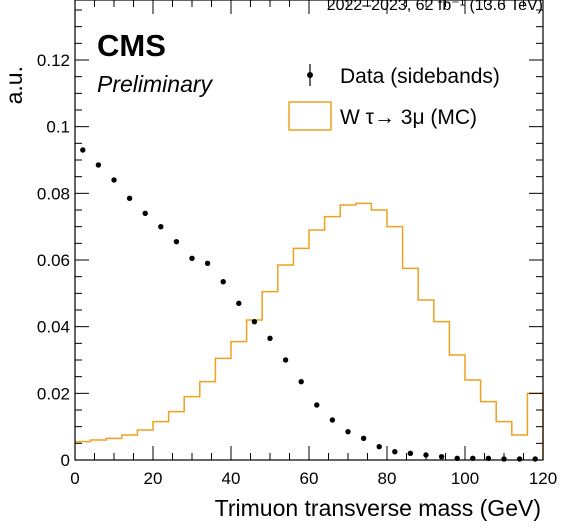 This screenshot has width=563, height=528. Describe the element at coordinates (231, 478) in the screenshot. I see `x-tick-label: 40` at that location.